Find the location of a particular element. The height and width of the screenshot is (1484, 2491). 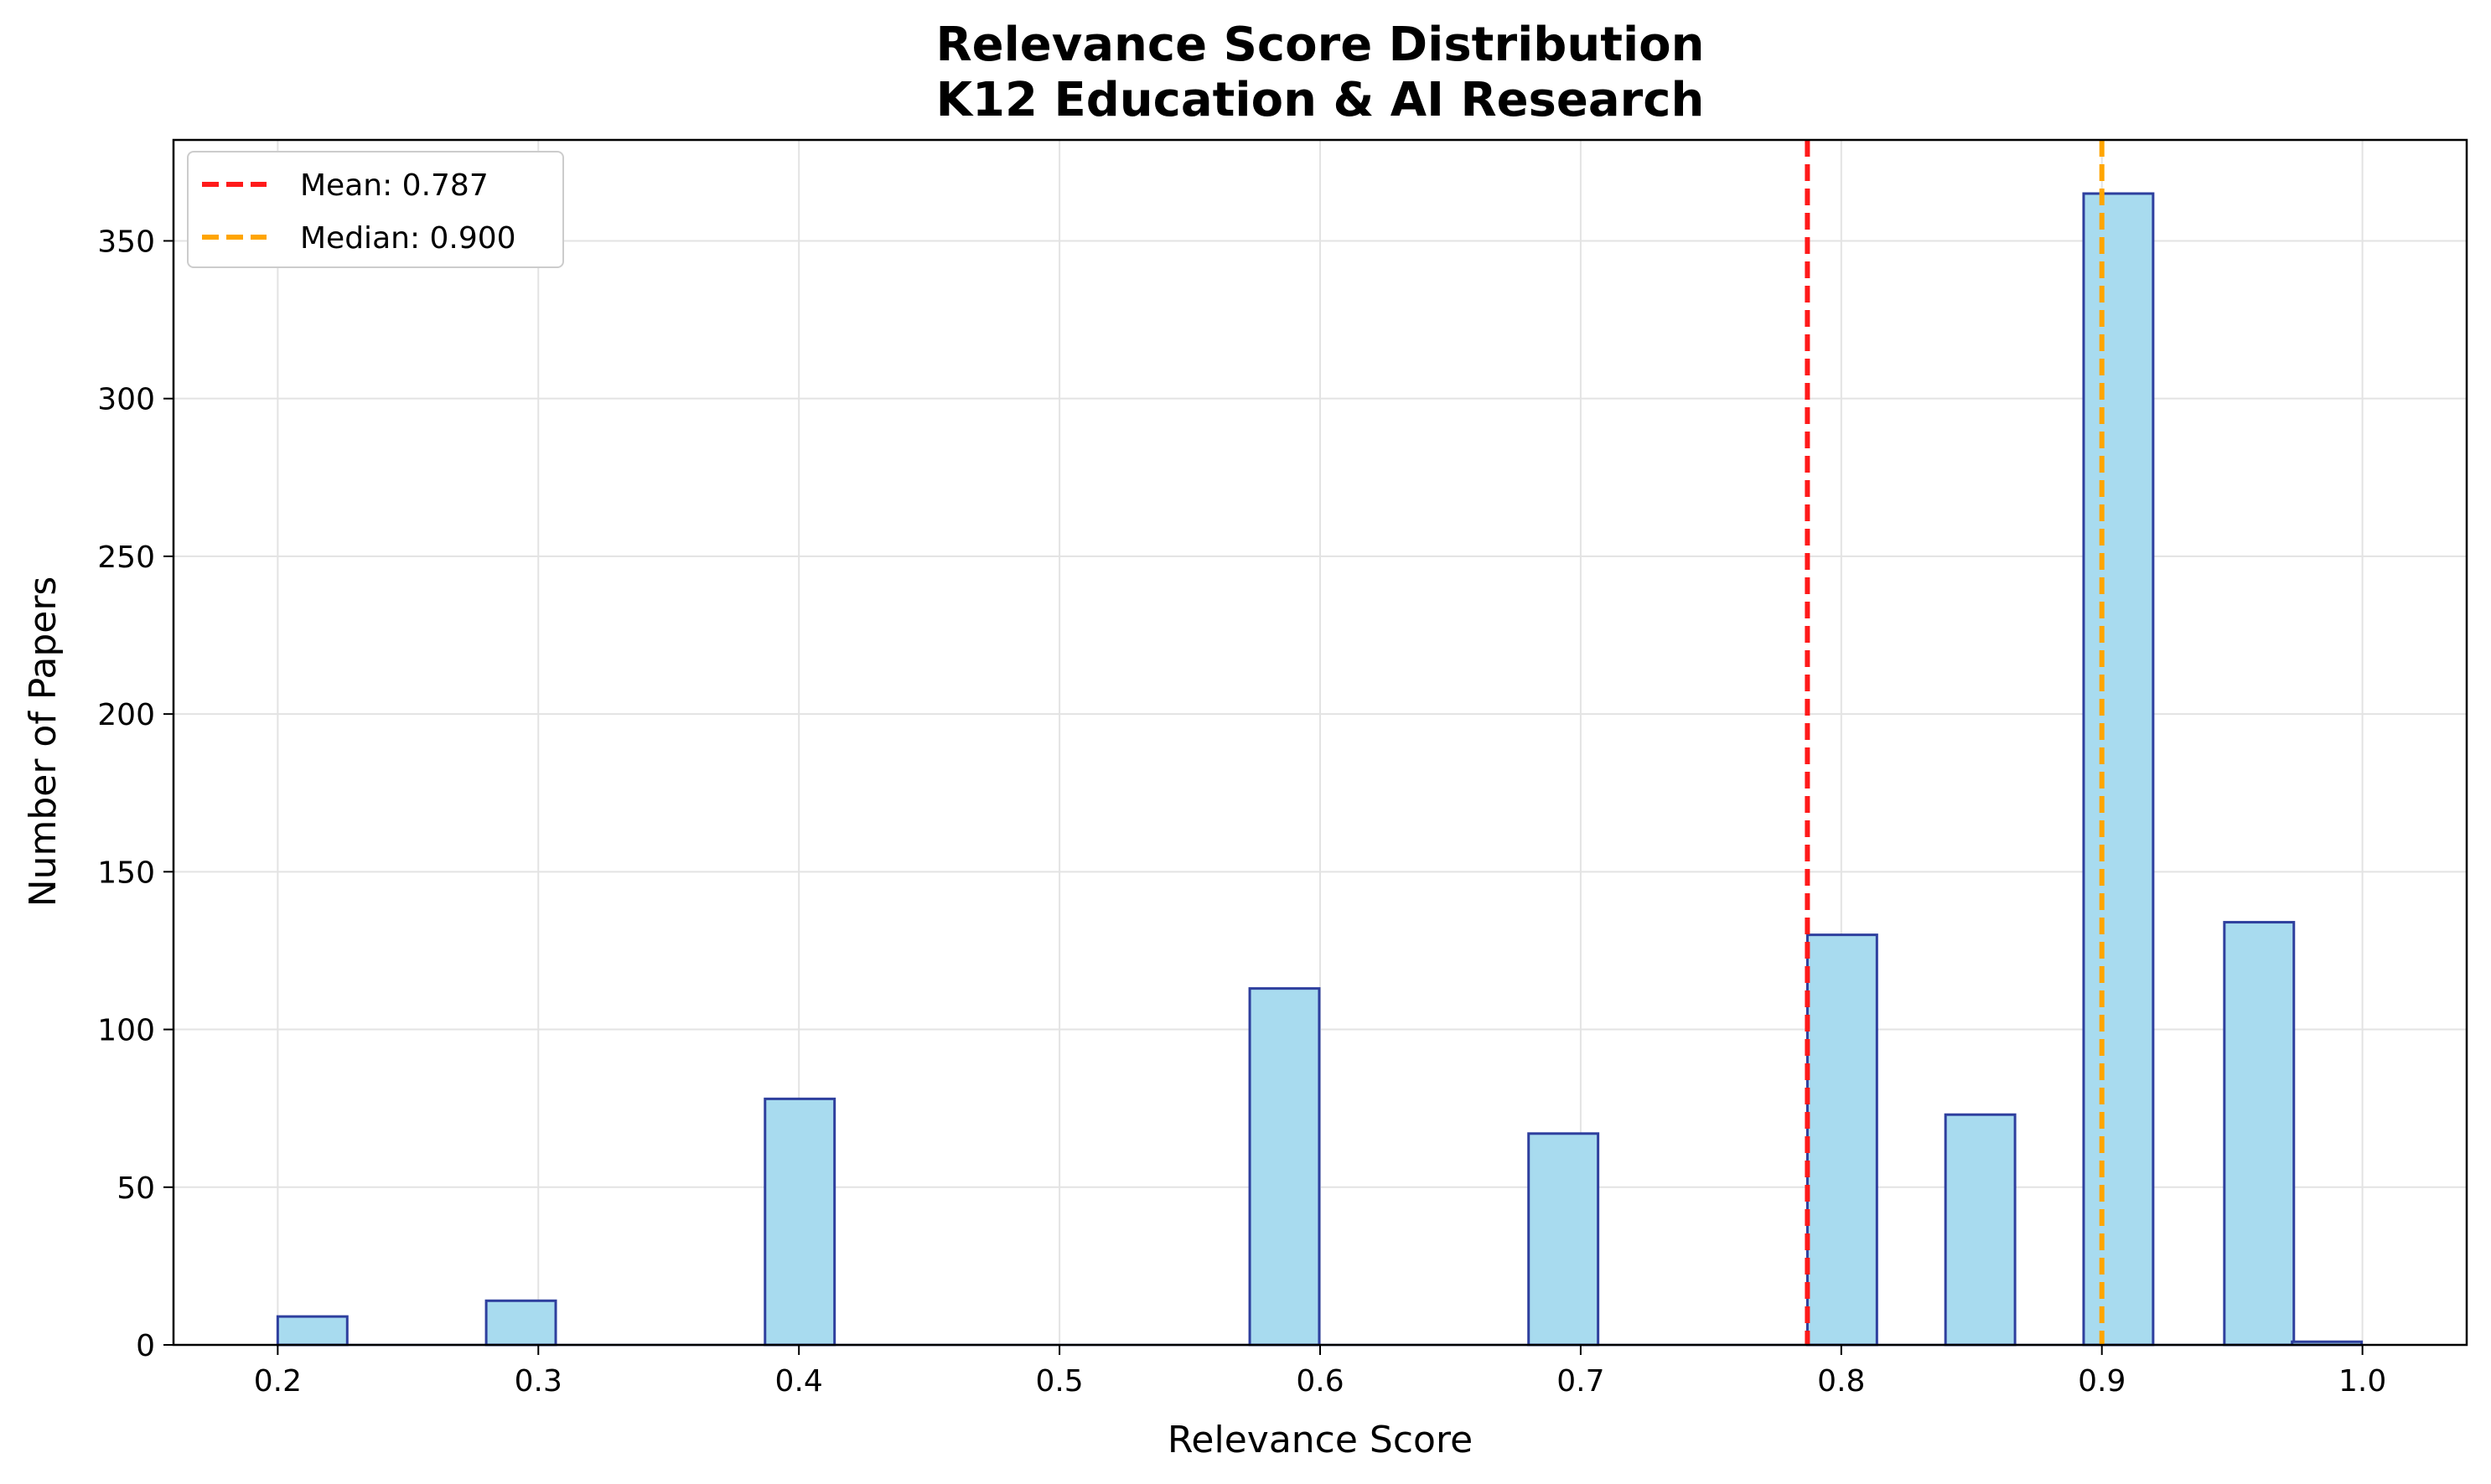

y-tick-label: 150 is located at coordinates (126, 873).